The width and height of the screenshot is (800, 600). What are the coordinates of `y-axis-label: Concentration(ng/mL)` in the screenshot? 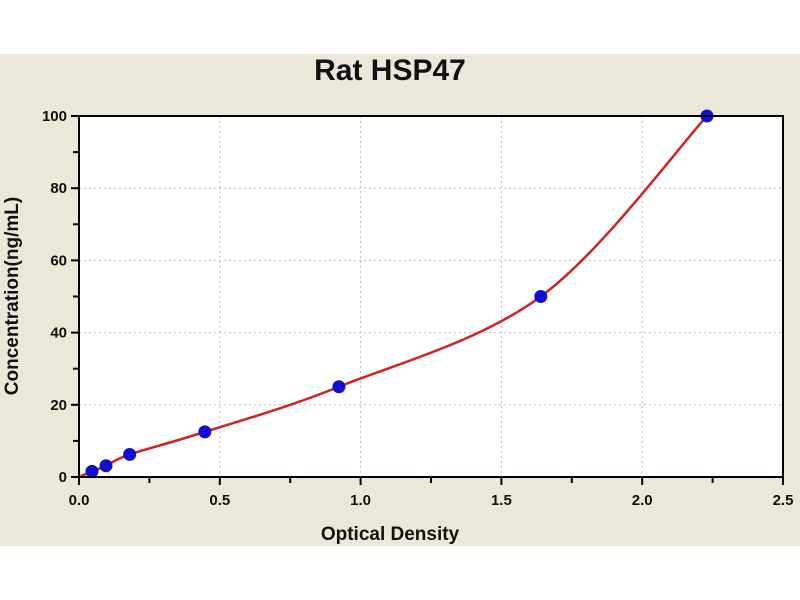 It's located at (12, 296).